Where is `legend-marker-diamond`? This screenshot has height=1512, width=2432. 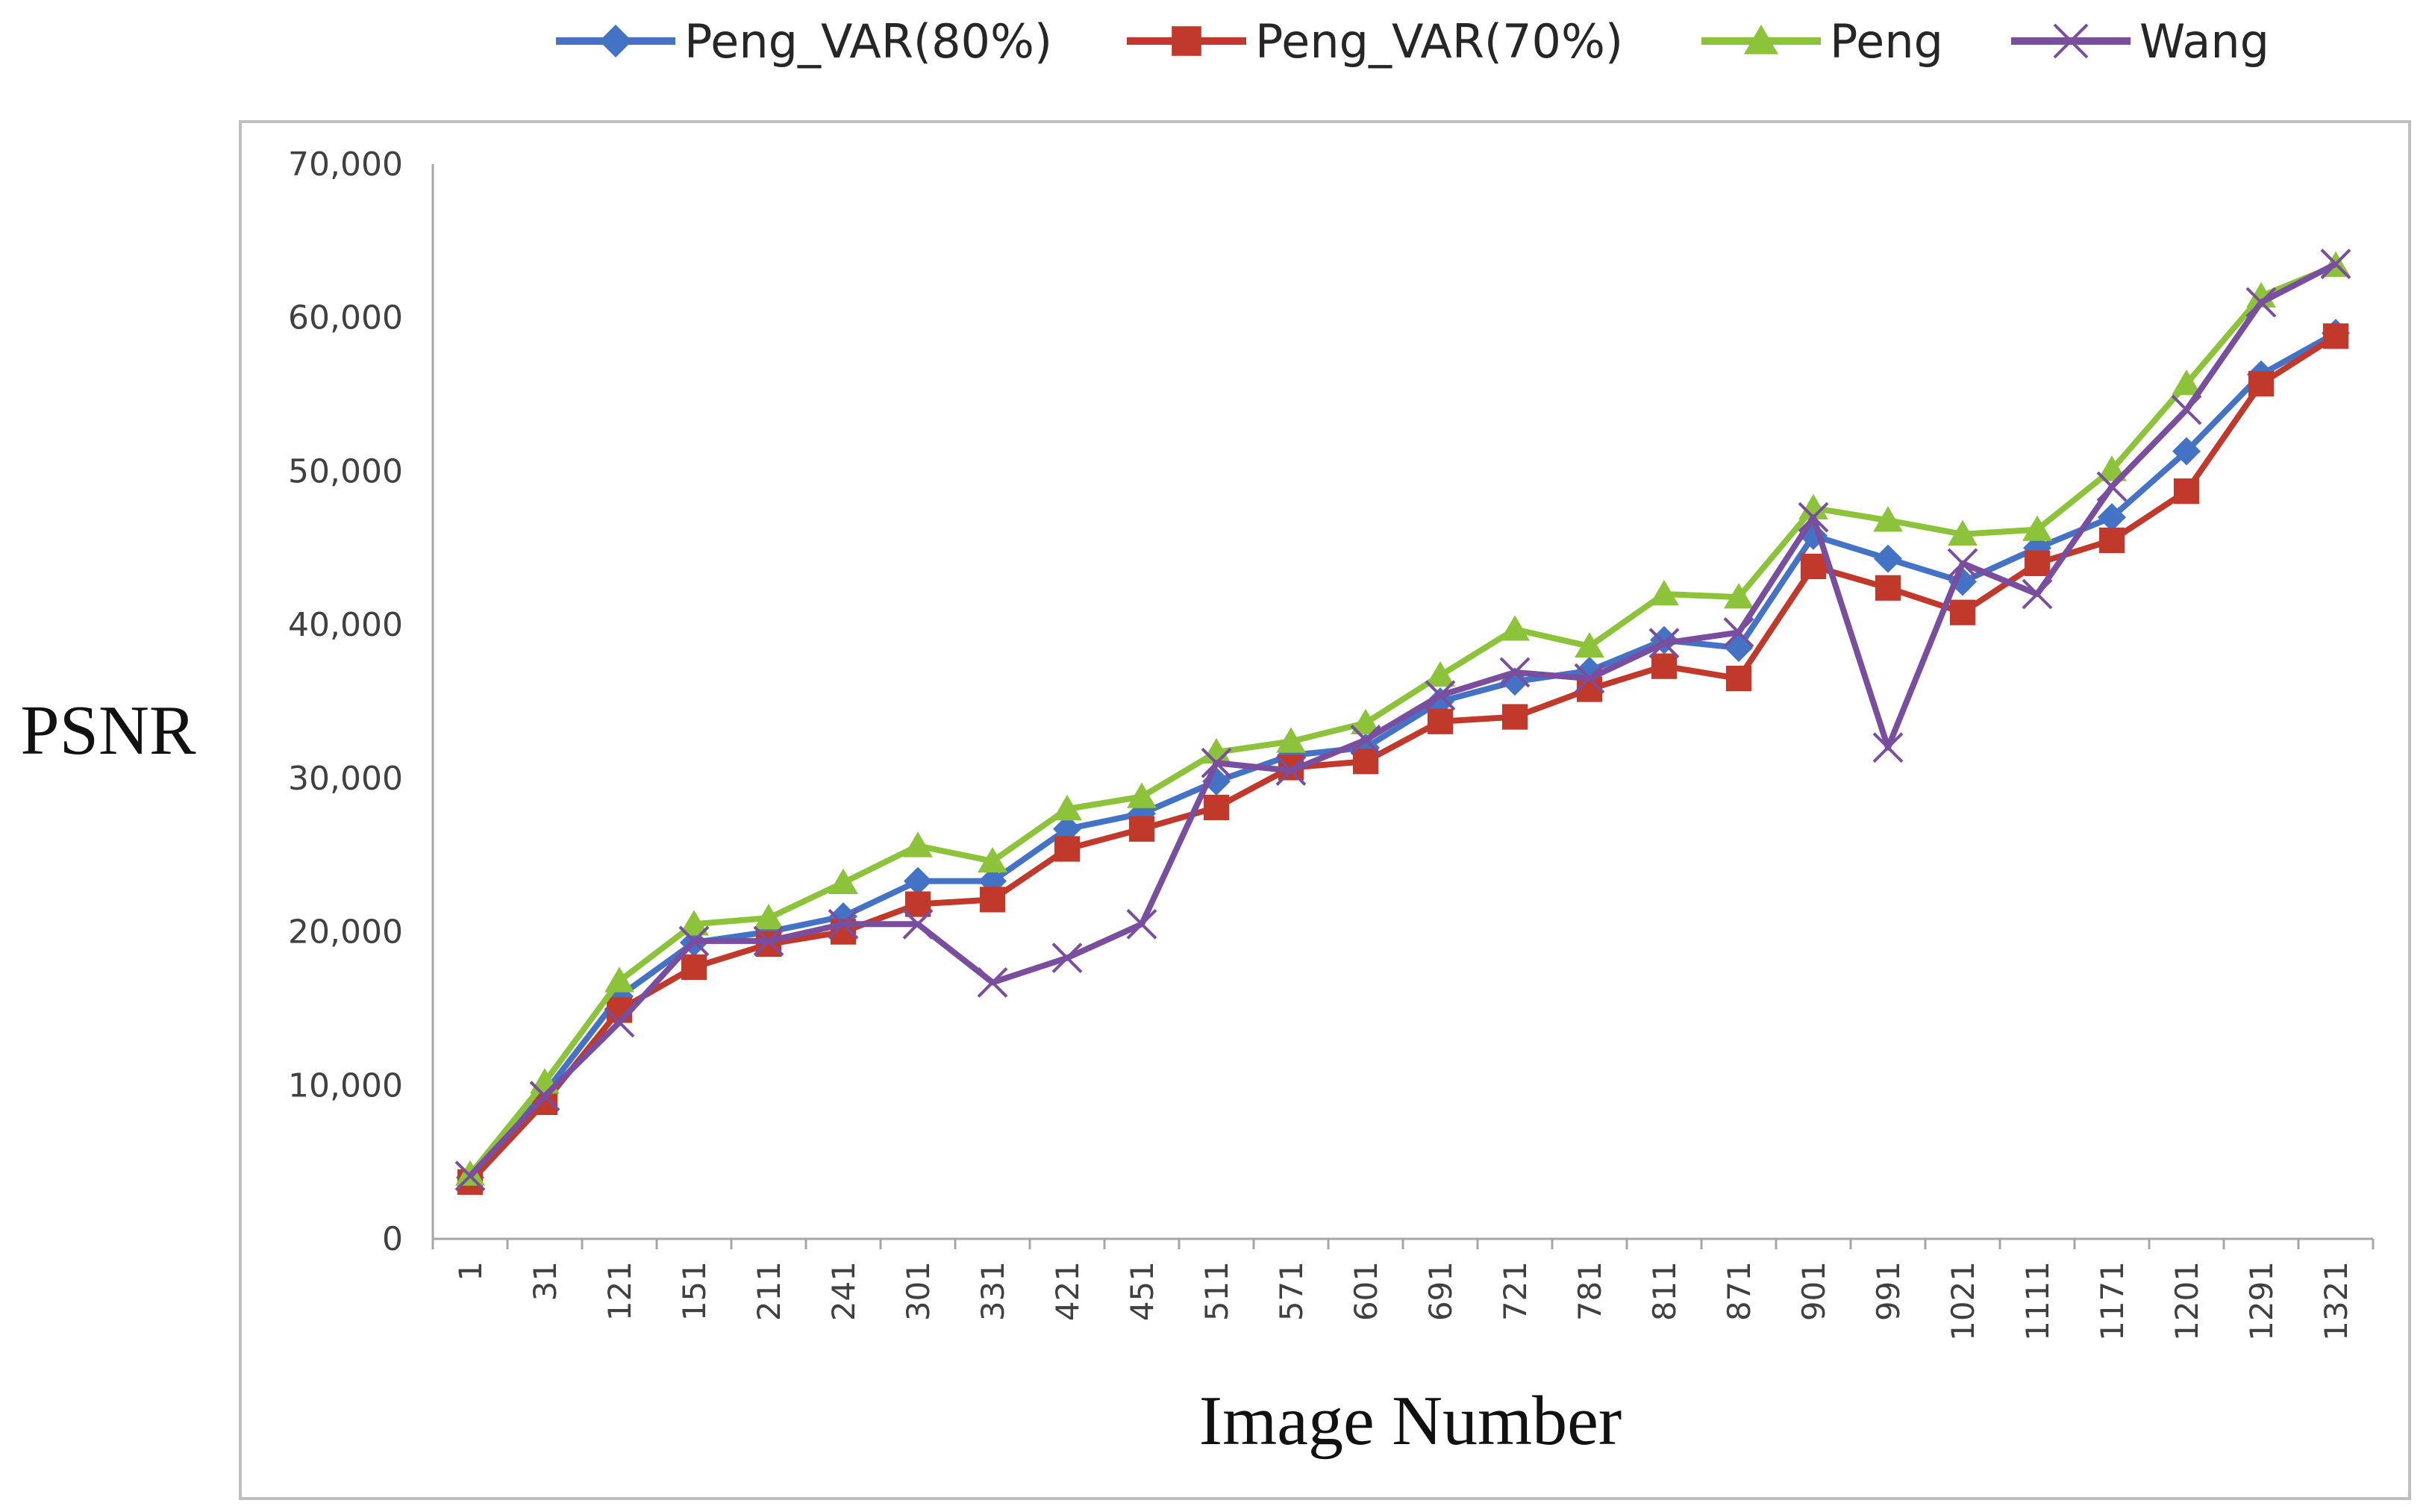
legend-marker-diamond is located at coordinates (615, 41).